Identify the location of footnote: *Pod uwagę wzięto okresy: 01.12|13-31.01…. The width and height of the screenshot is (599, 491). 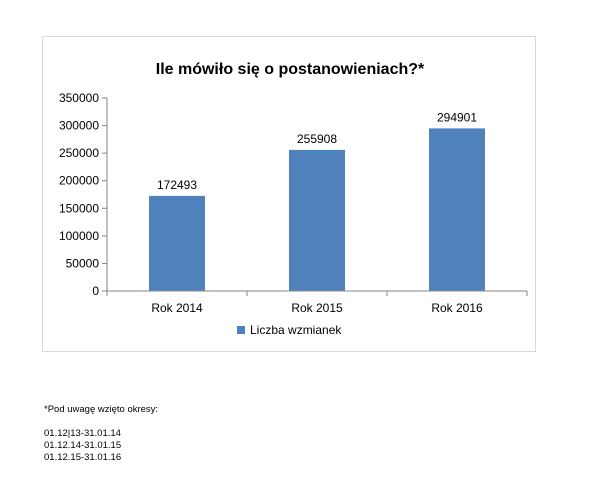
(101, 434).